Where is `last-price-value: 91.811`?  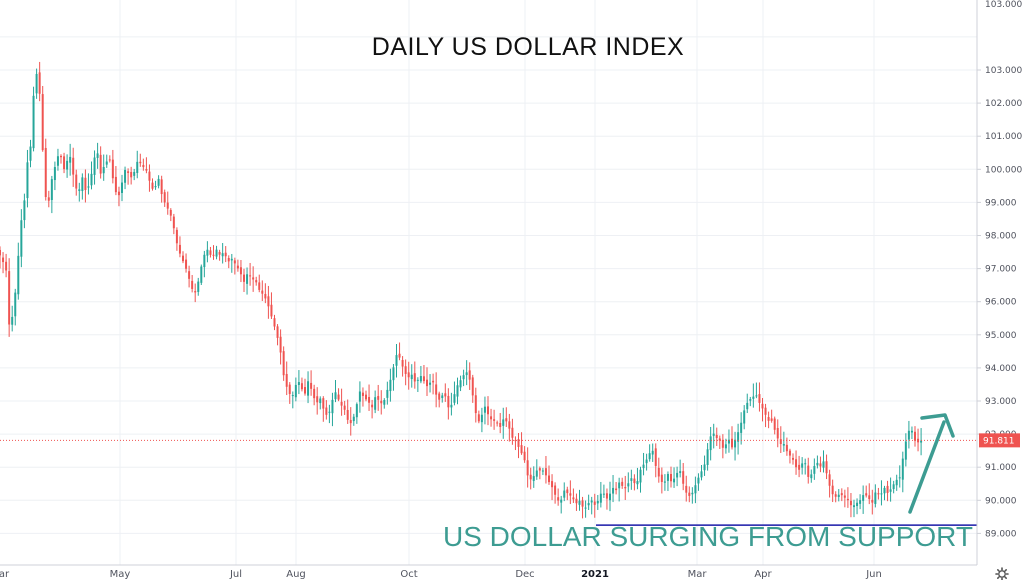 last-price-value: 91.811 is located at coordinates (999, 441).